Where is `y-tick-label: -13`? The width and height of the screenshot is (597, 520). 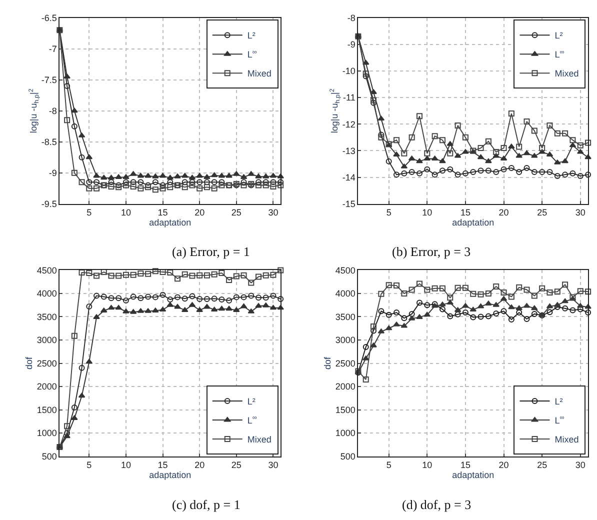 y-tick-label: -13 is located at coordinates (349, 151).